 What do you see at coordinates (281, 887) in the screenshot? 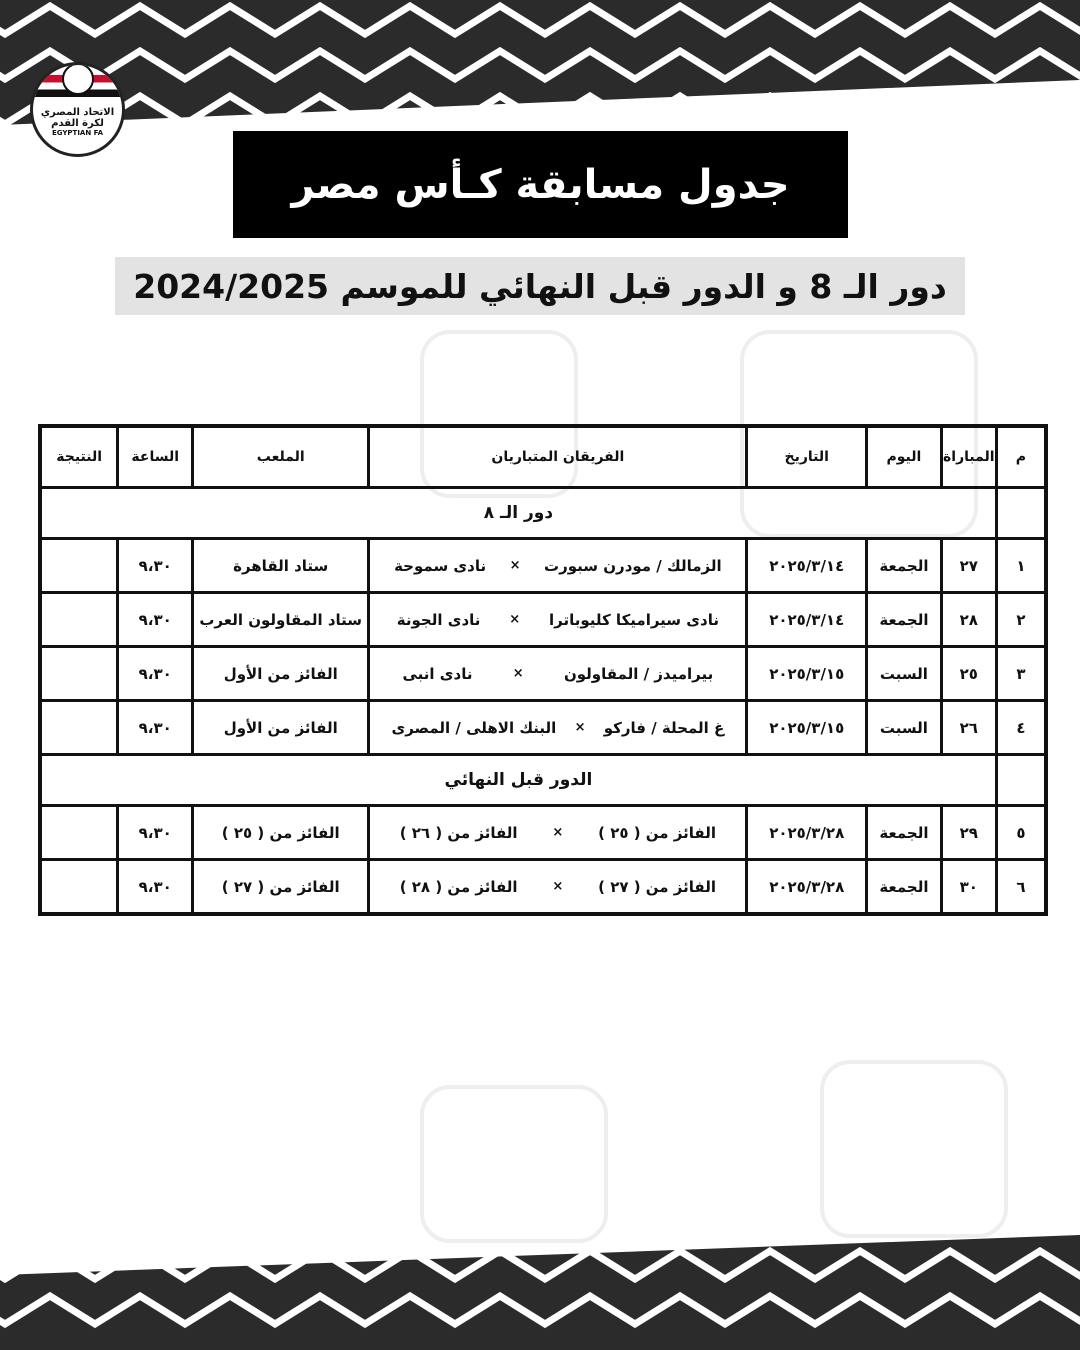
I see `cell-stadium: الفائز من ( ٢٧ )` at bounding box center [281, 887].